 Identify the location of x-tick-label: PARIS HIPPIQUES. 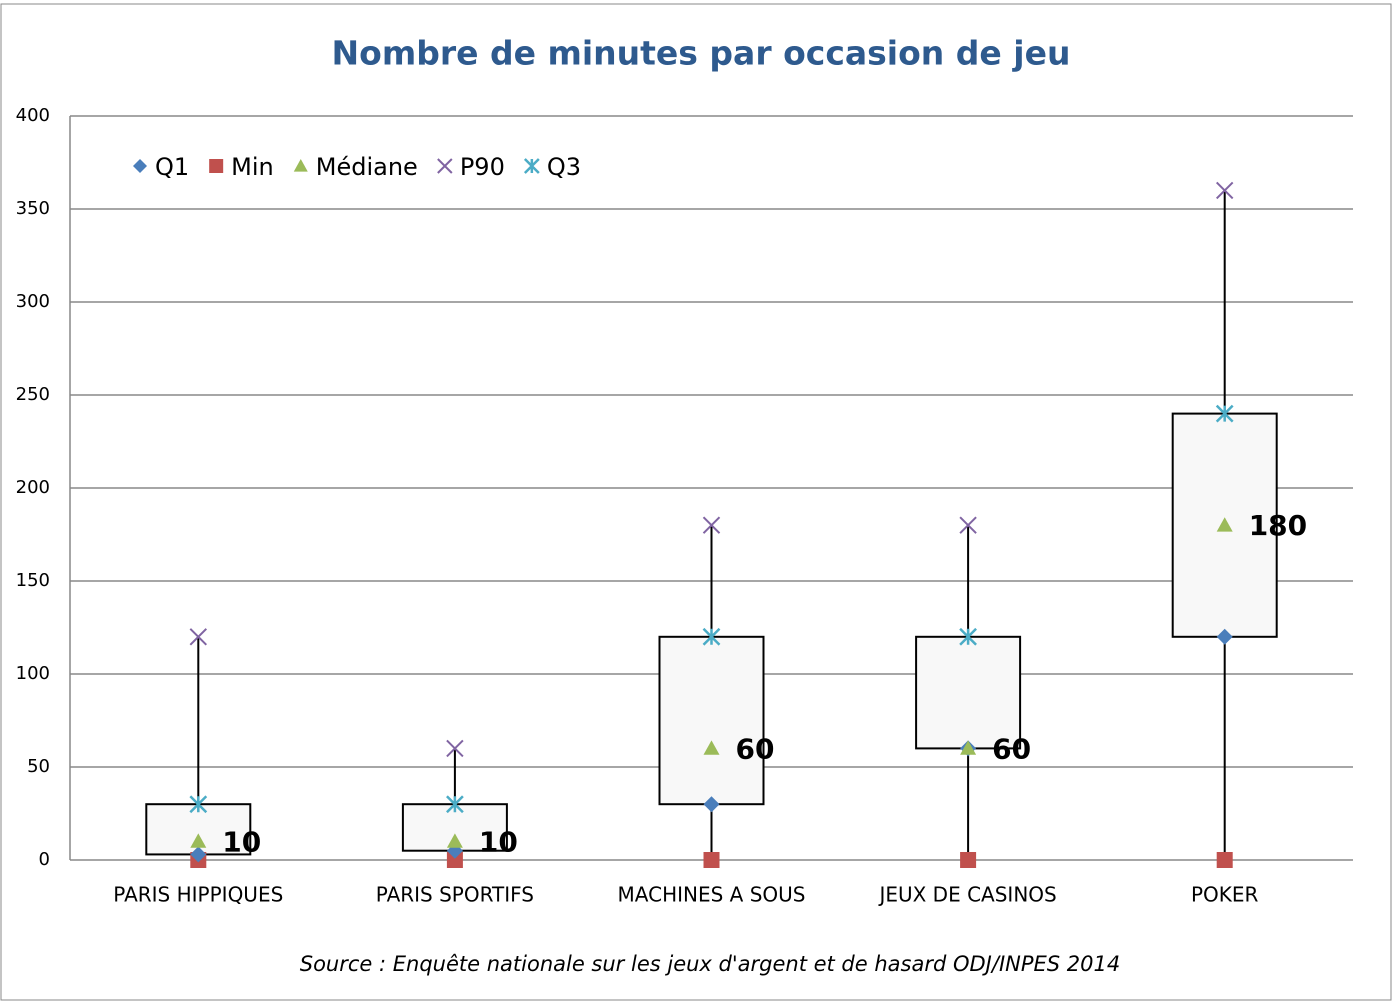
(198, 895).